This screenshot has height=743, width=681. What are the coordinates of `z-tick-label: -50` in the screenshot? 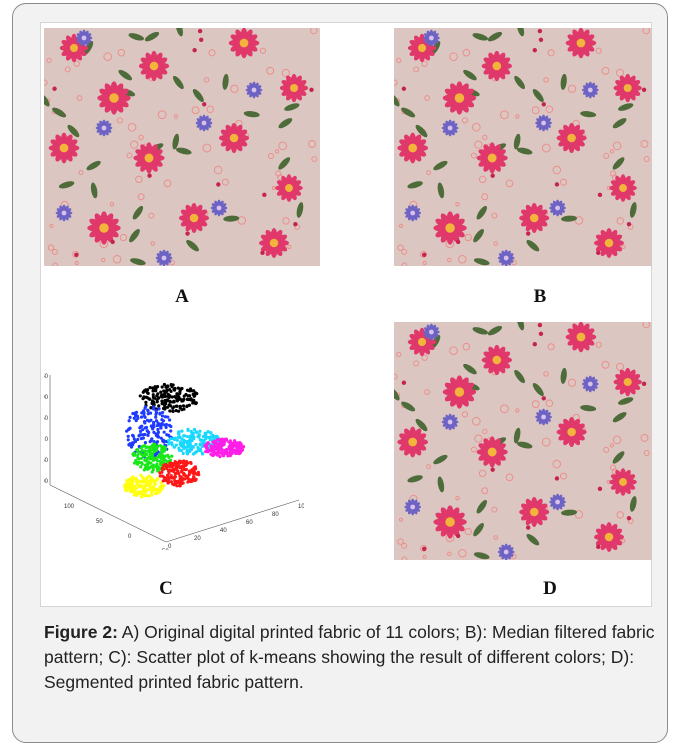 It's located at (46, 461).